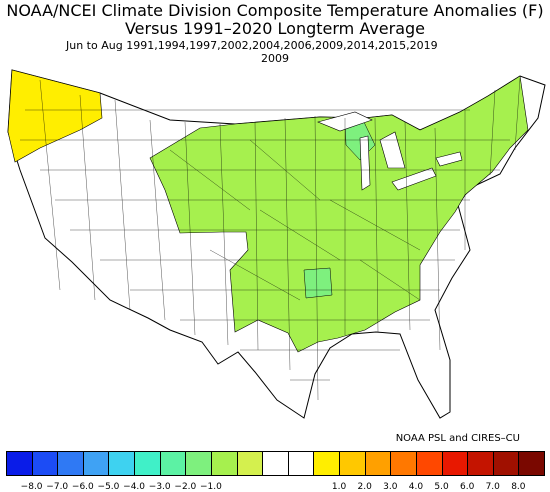 Image resolution: width=550 pixels, height=492 pixels. What do you see at coordinates (416, 487) in the screenshot?
I see `legend-tick-label: 4.0` at bounding box center [416, 487].